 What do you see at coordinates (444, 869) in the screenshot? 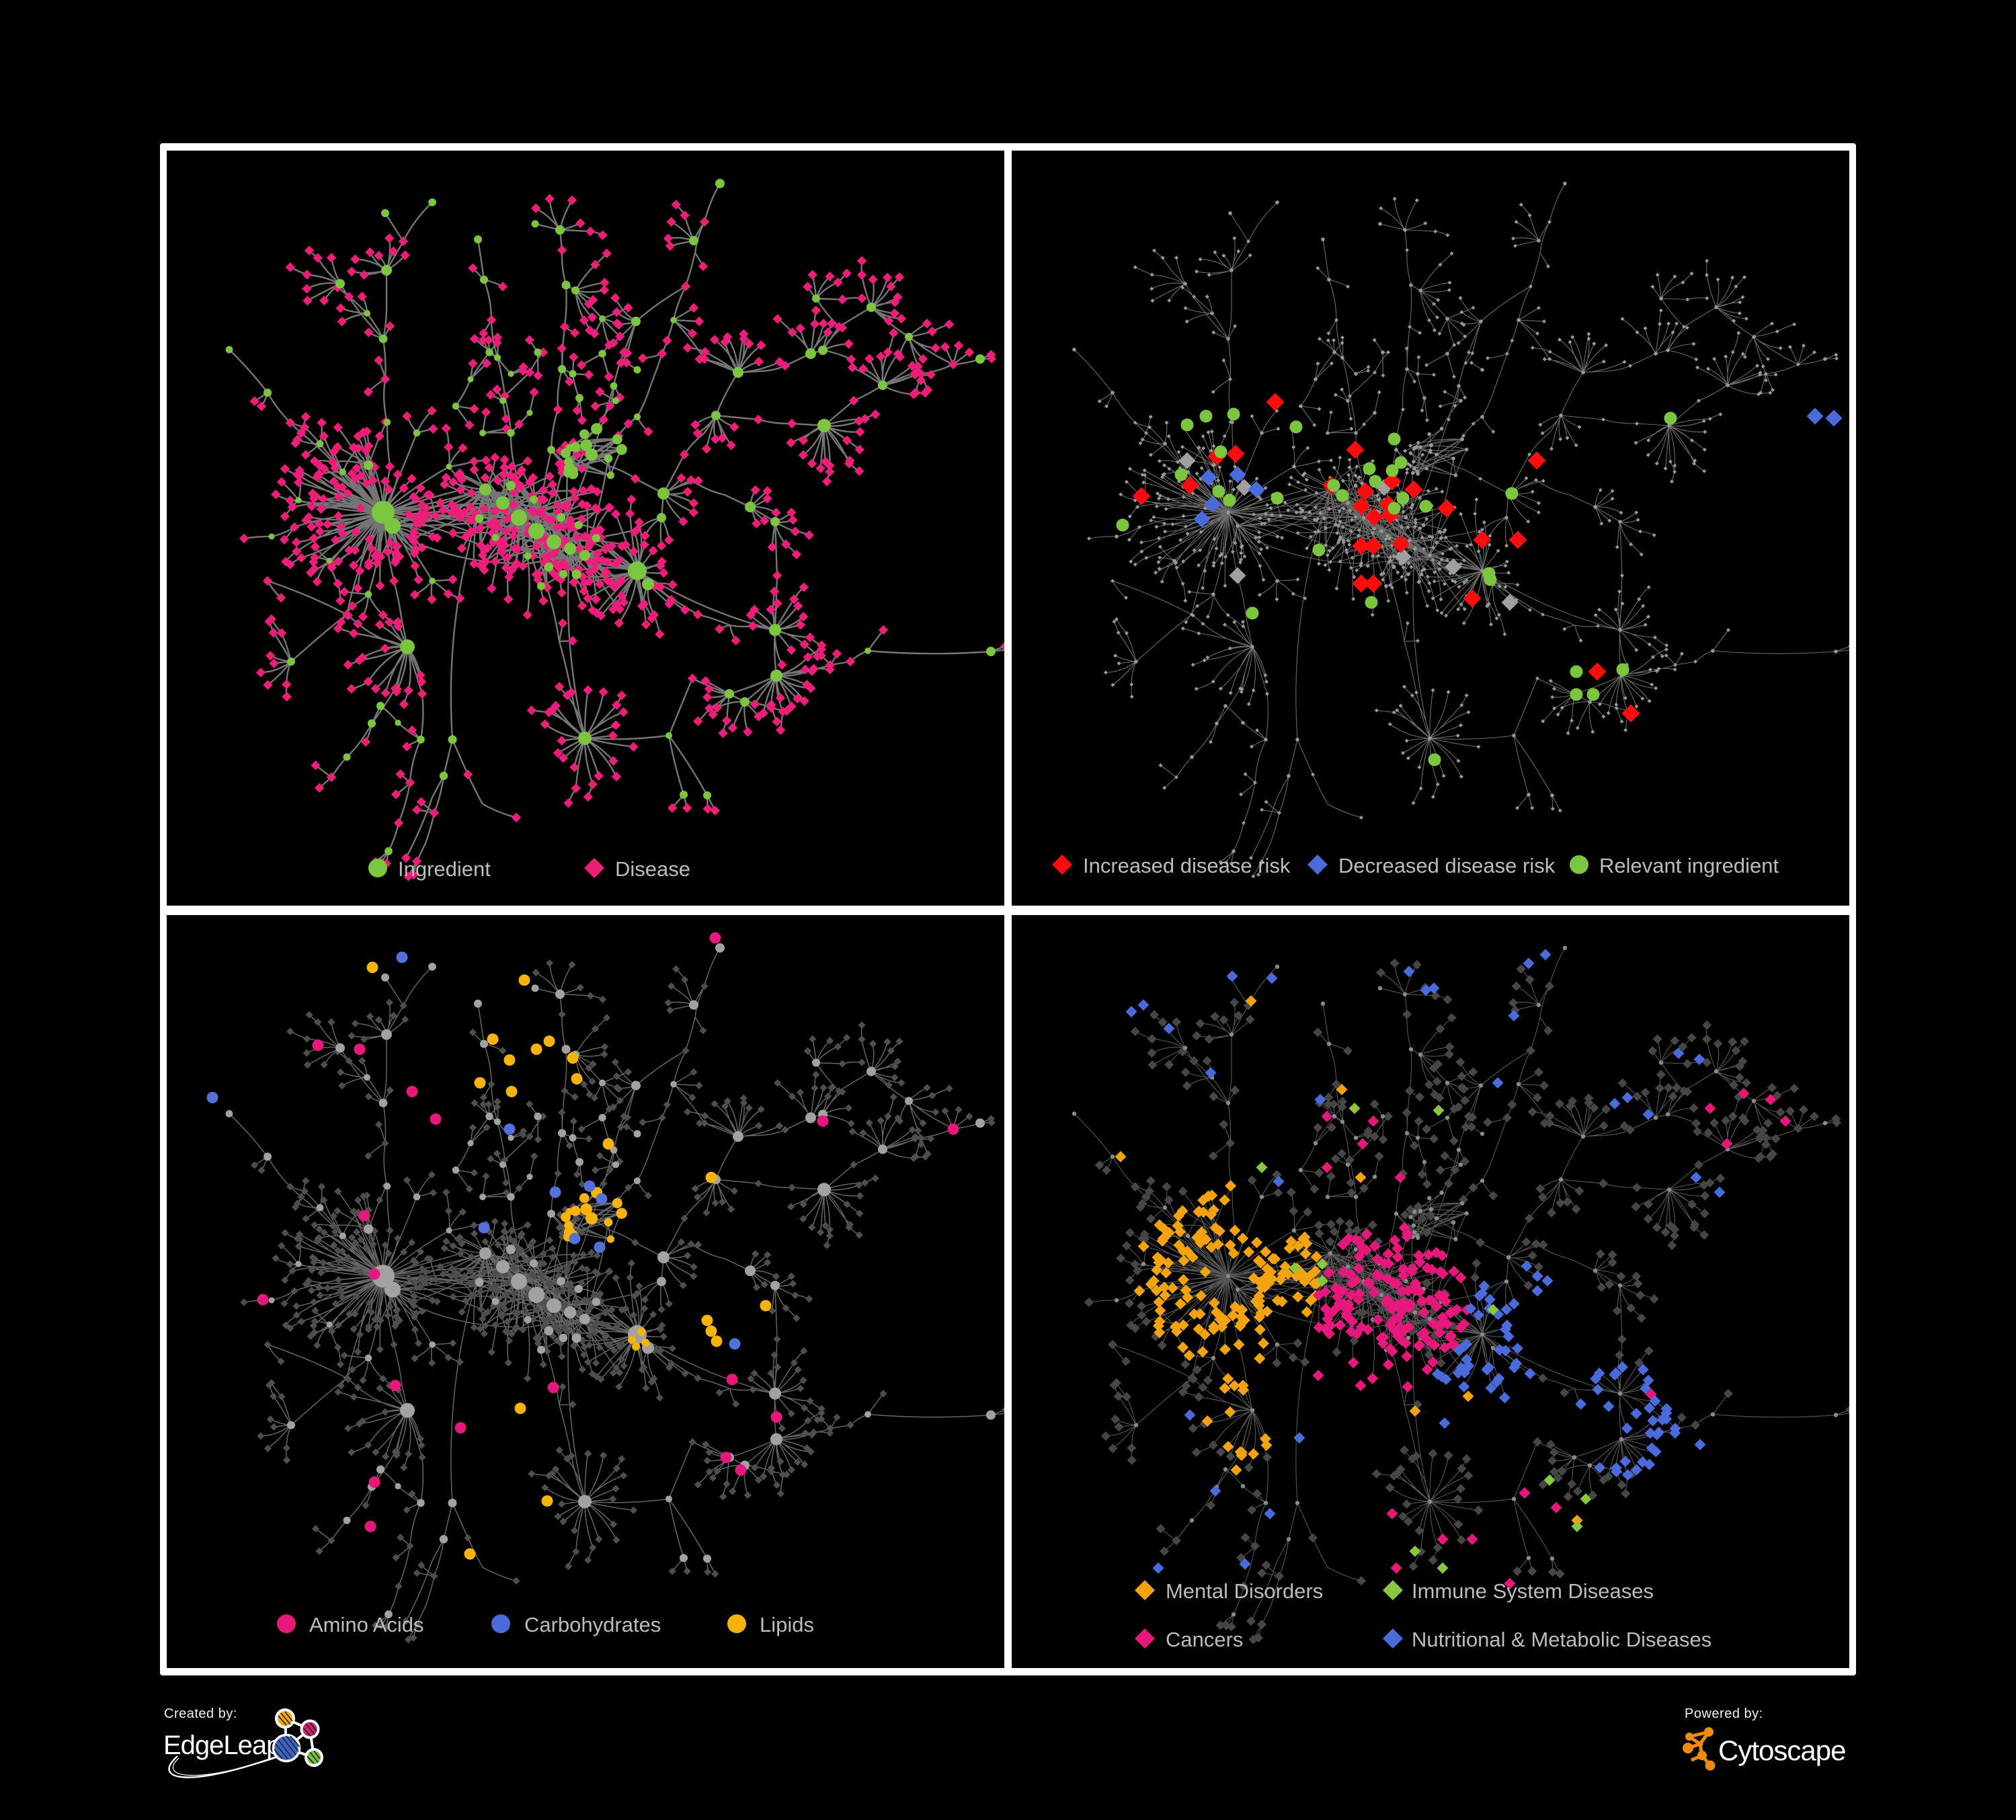
I see `svg-text: Ingredient` at bounding box center [444, 869].